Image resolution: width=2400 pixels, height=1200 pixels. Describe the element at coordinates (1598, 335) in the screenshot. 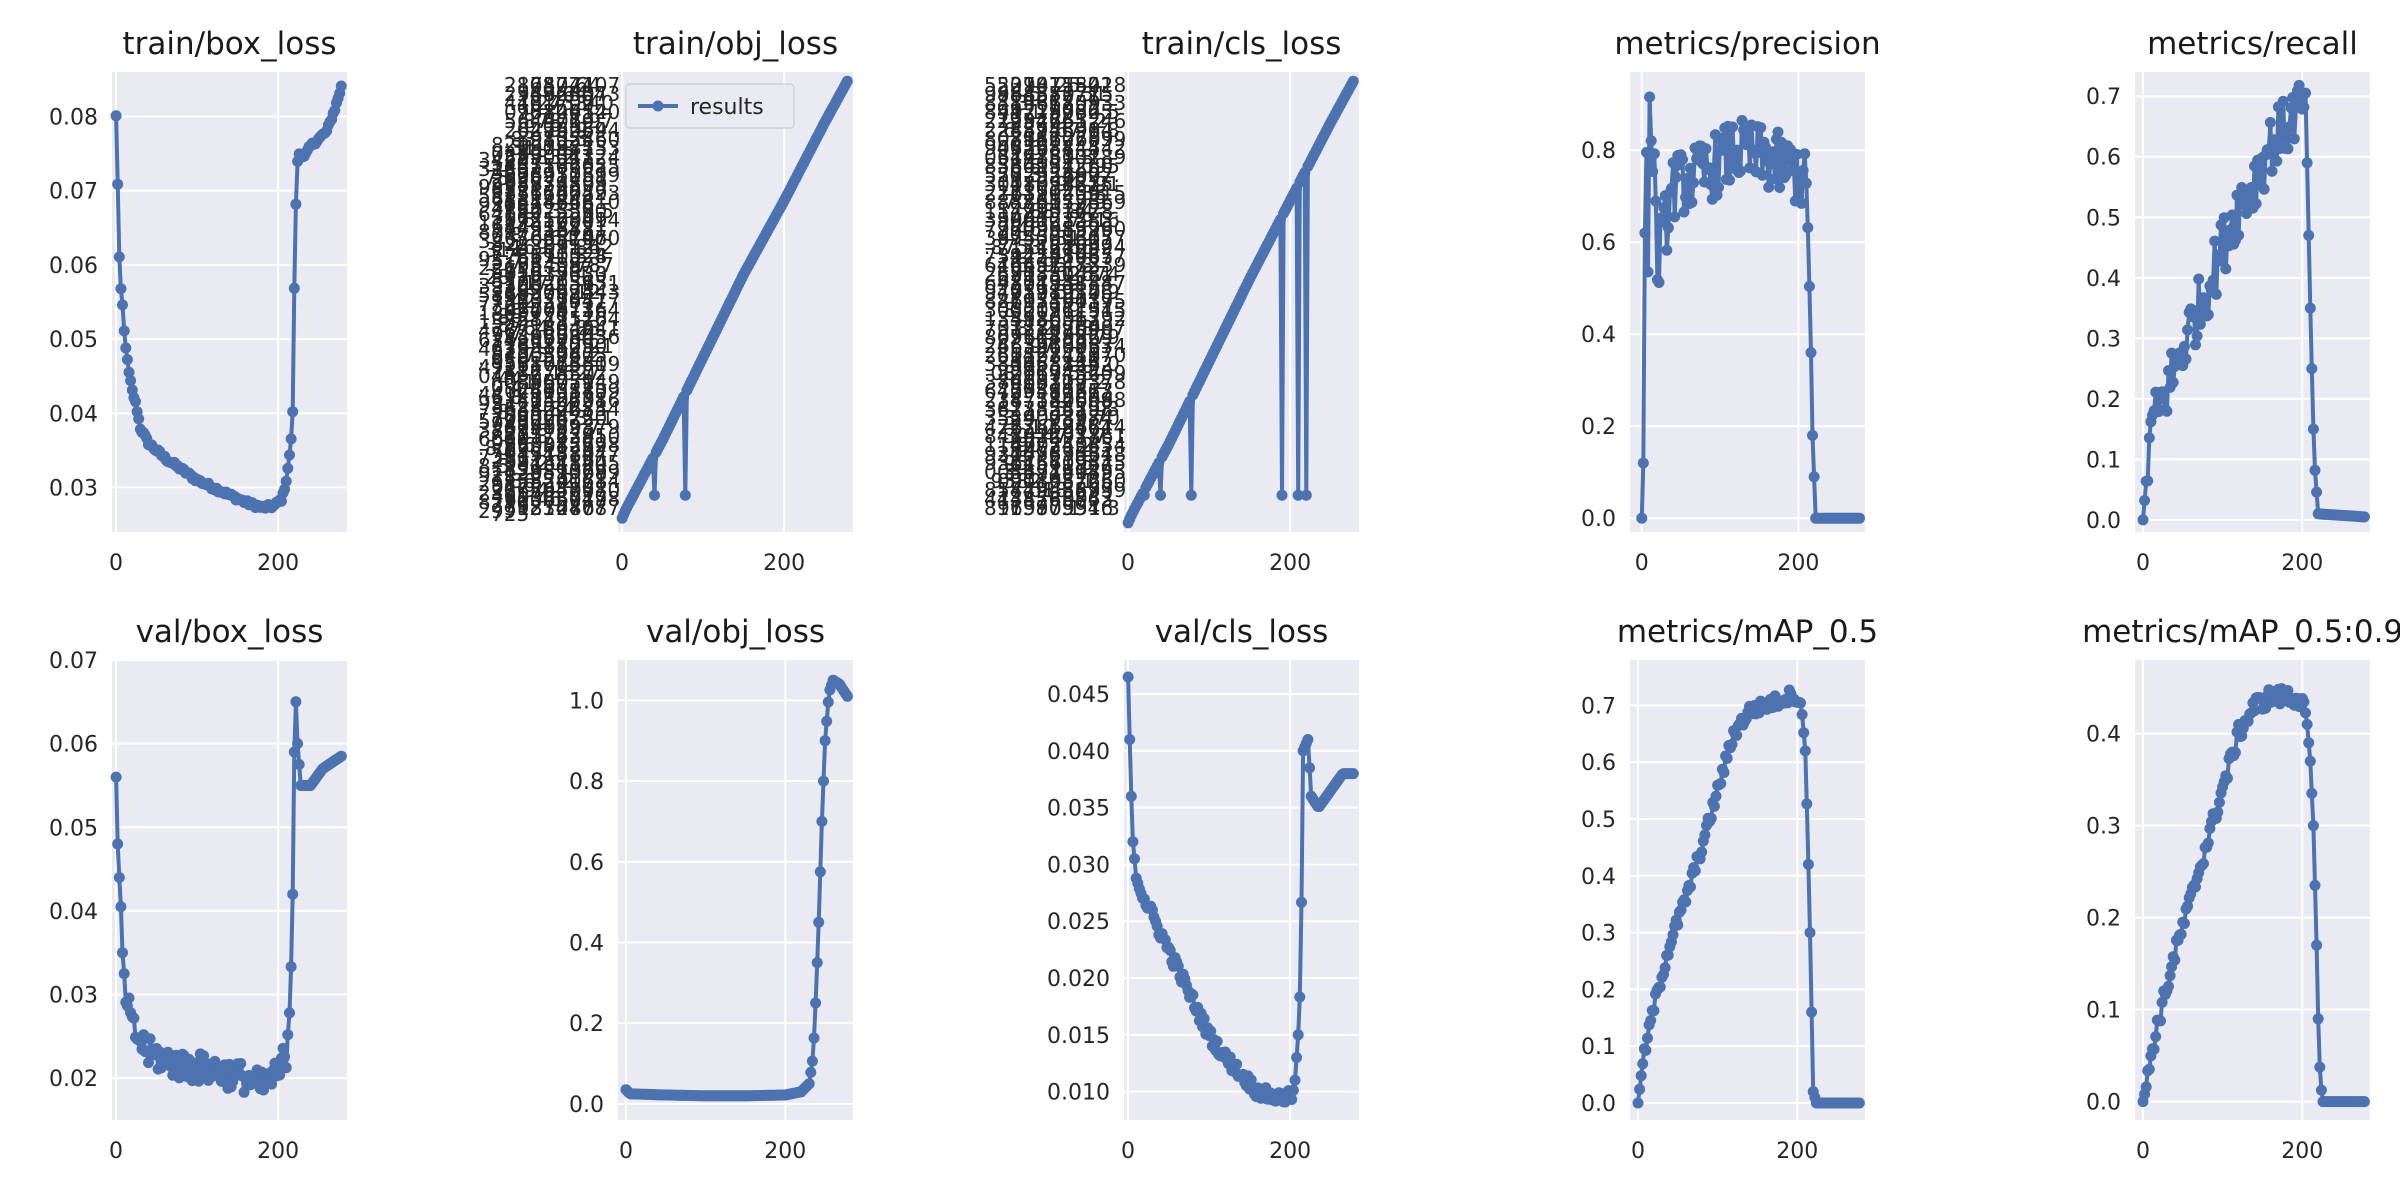

I see `y-tick-label: 0.4` at that location.